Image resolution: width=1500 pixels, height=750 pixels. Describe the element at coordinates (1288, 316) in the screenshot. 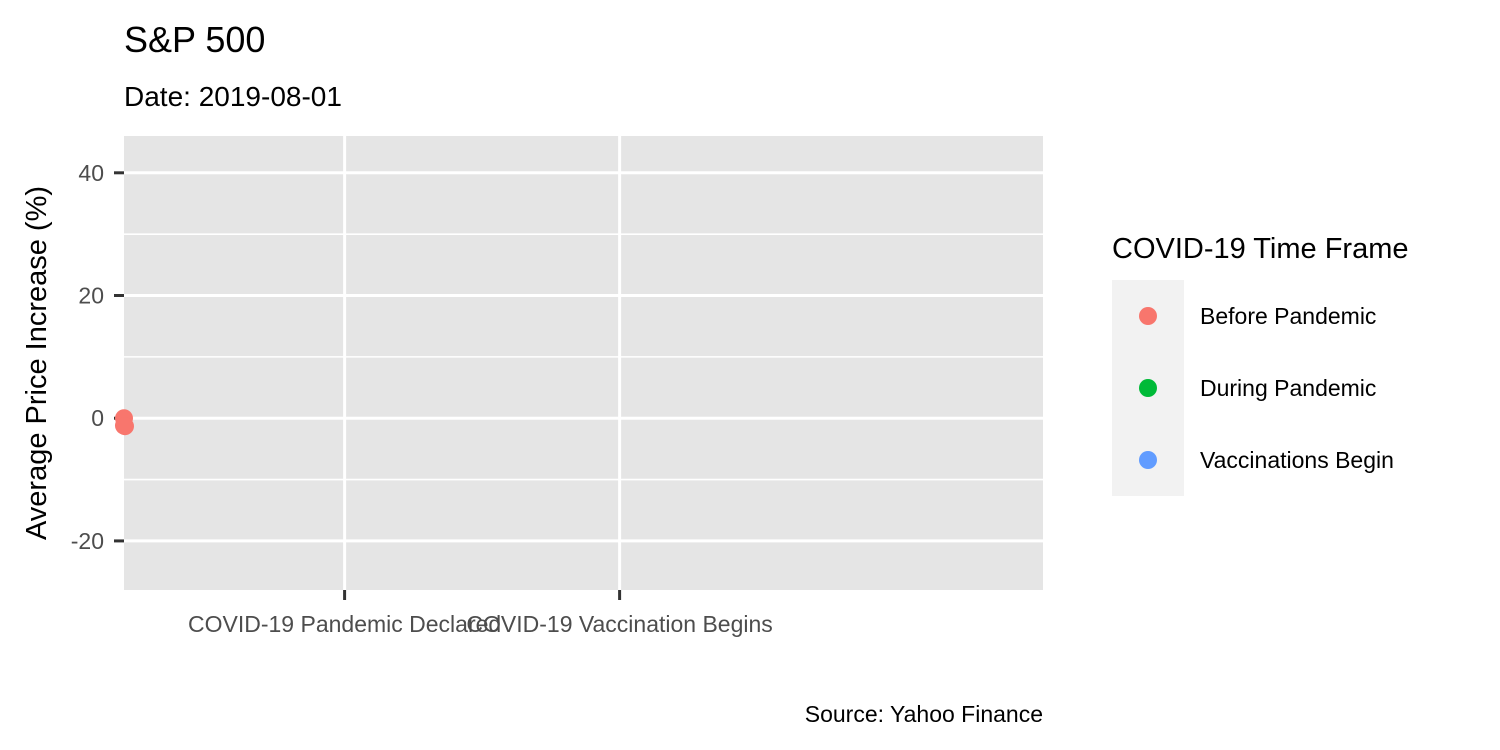

I see `legend-label: Before Pandemic` at that location.